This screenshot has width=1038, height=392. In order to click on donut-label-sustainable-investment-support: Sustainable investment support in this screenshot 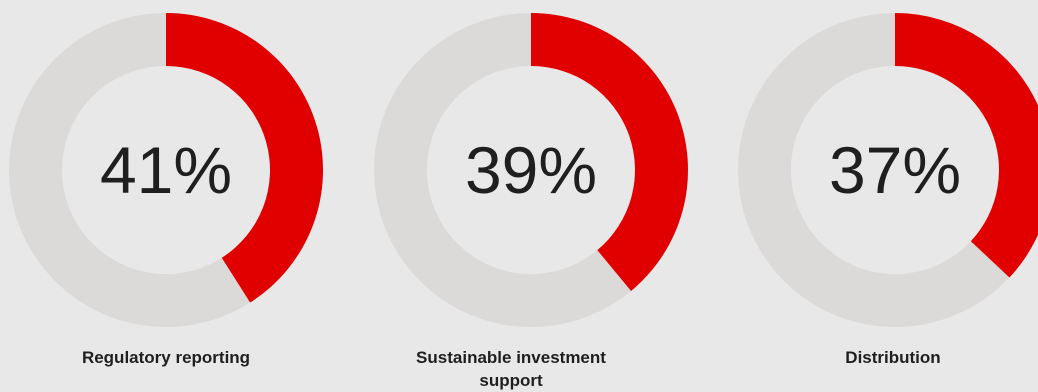, I will do `click(511, 369)`.